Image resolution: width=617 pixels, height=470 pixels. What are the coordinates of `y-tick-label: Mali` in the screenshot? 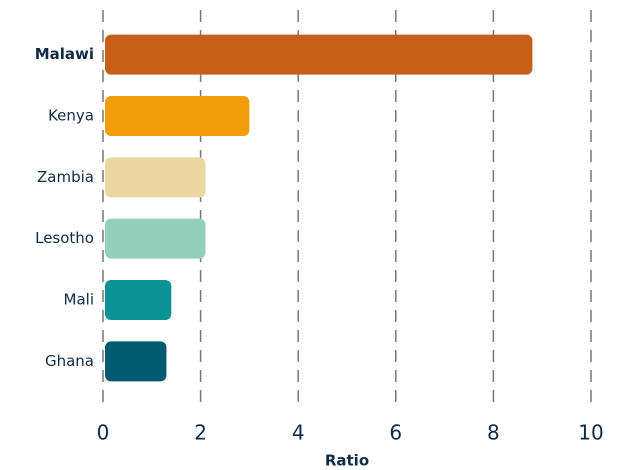 It's located at (79, 300).